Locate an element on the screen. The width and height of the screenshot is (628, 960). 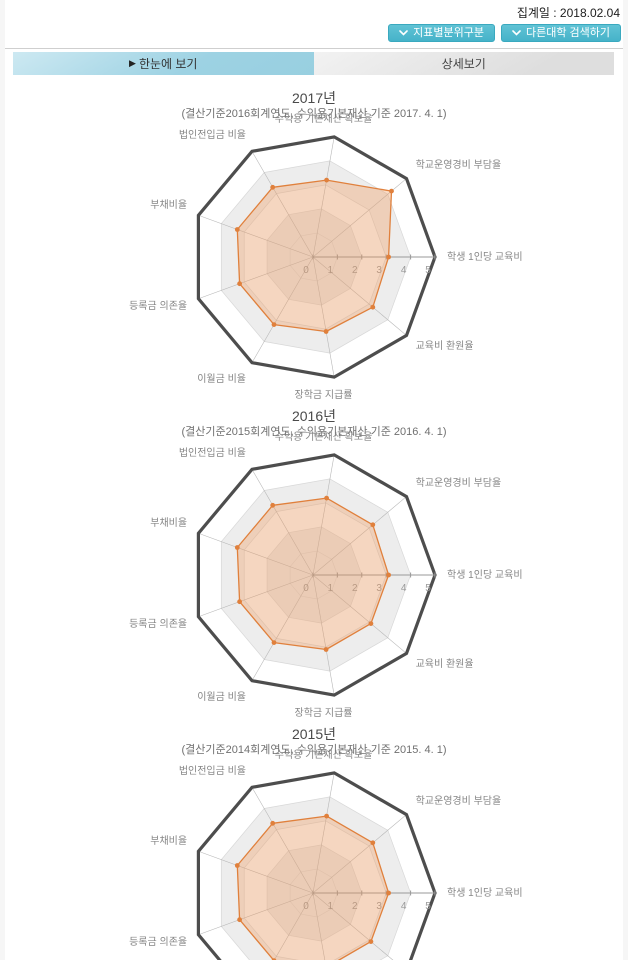
chart-subtitle: (결산기준2015회계연도, 수익용기본재산 기준 2016. 4. 1) is located at coordinates (314, 432).